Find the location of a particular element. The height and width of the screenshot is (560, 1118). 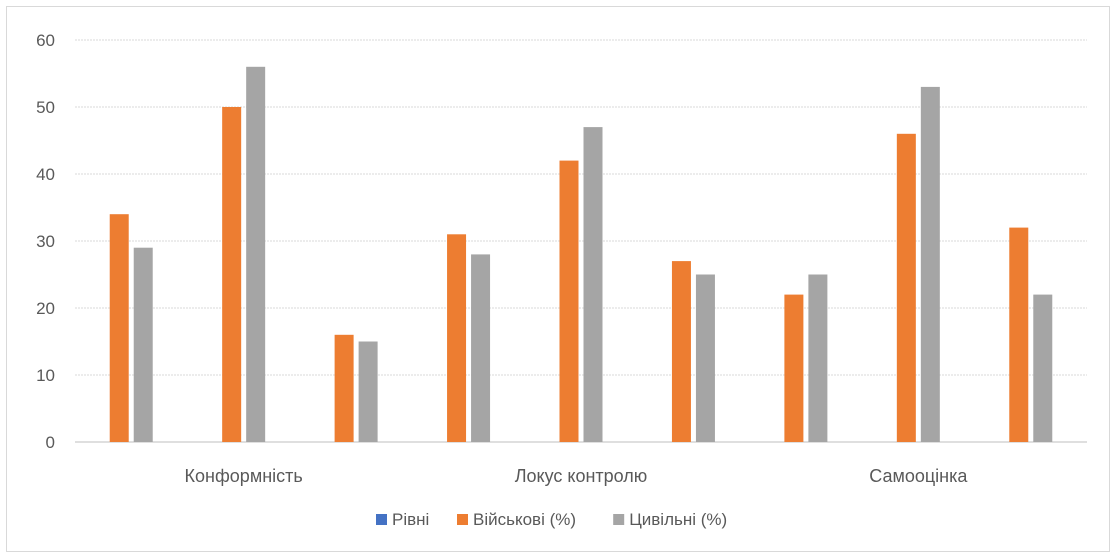

legend-label: Рівні is located at coordinates (410, 519).